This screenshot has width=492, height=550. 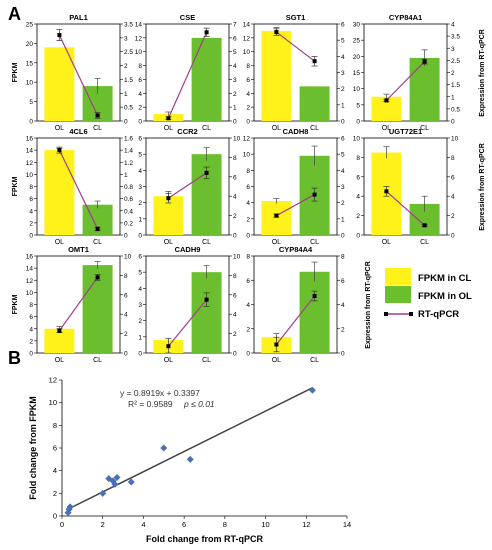 I want to click on legend-label-cl: FPKM in CL, so click(x=444, y=278).